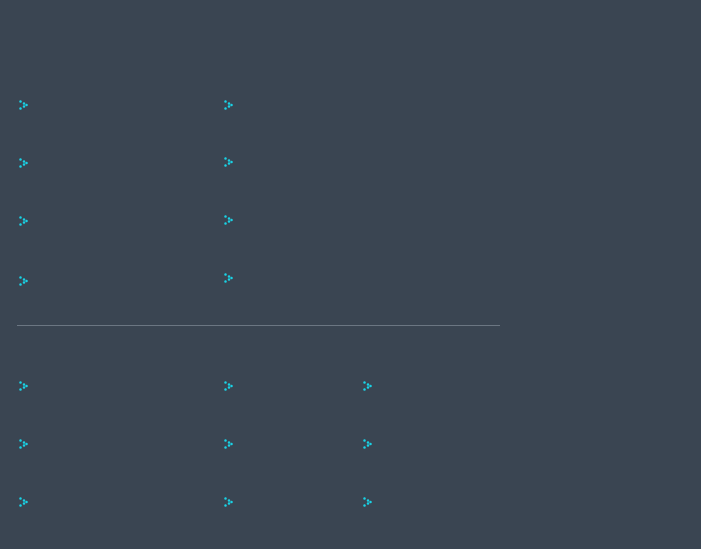  Describe the element at coordinates (258, 325) in the screenshot. I see `section-divider` at that location.